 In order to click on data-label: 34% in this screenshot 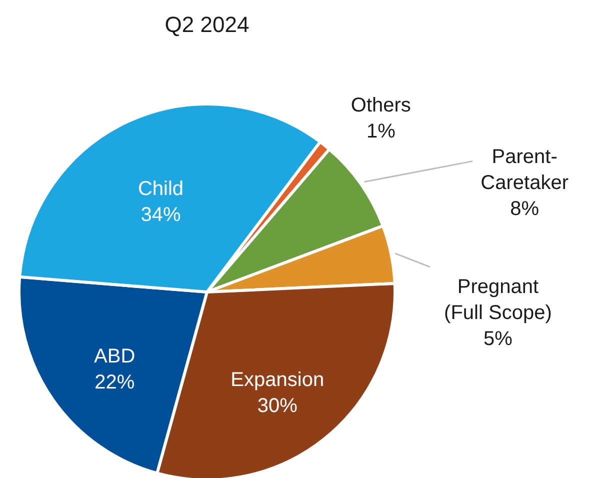, I will do `click(160, 215)`.